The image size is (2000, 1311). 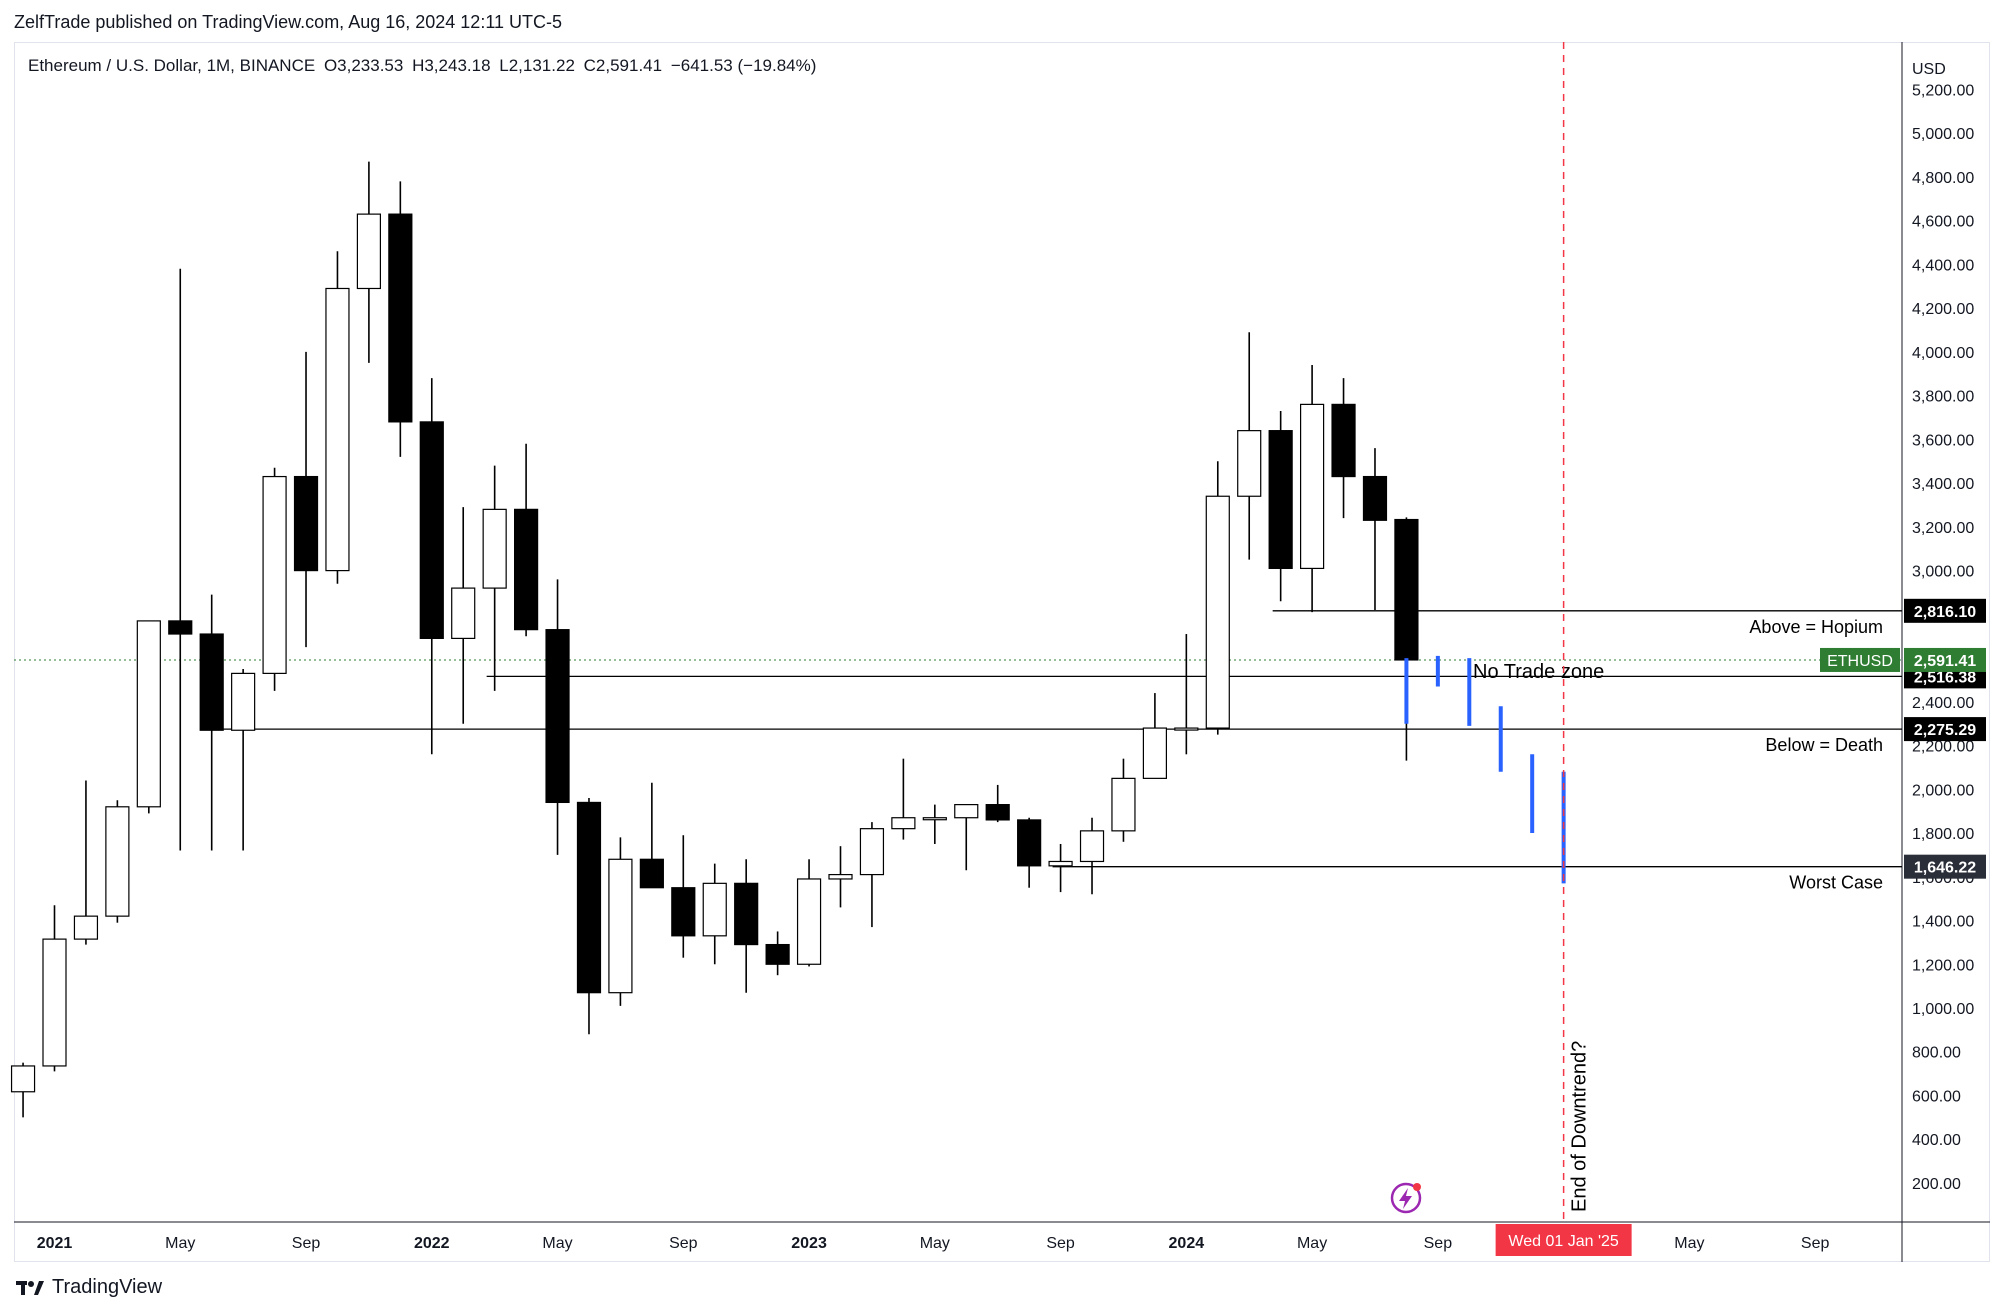 I want to click on y-tick-label: 2,200.00, so click(x=1943, y=747).